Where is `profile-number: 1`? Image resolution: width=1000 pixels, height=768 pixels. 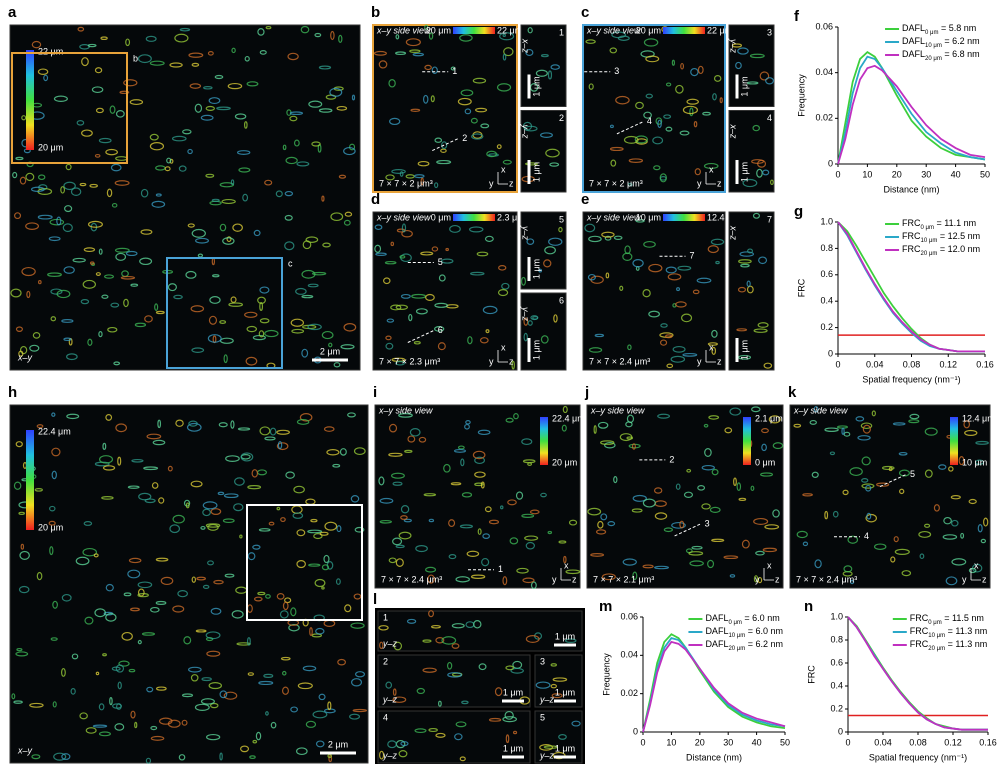 profile-number: 1 is located at coordinates (500, 569).